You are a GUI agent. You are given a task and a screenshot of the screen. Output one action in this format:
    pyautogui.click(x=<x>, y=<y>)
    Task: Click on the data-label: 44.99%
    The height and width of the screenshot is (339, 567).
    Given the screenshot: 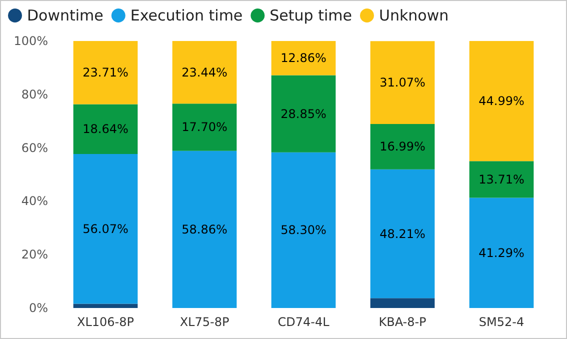 What is the action you would take?
    pyautogui.click(x=501, y=101)
    